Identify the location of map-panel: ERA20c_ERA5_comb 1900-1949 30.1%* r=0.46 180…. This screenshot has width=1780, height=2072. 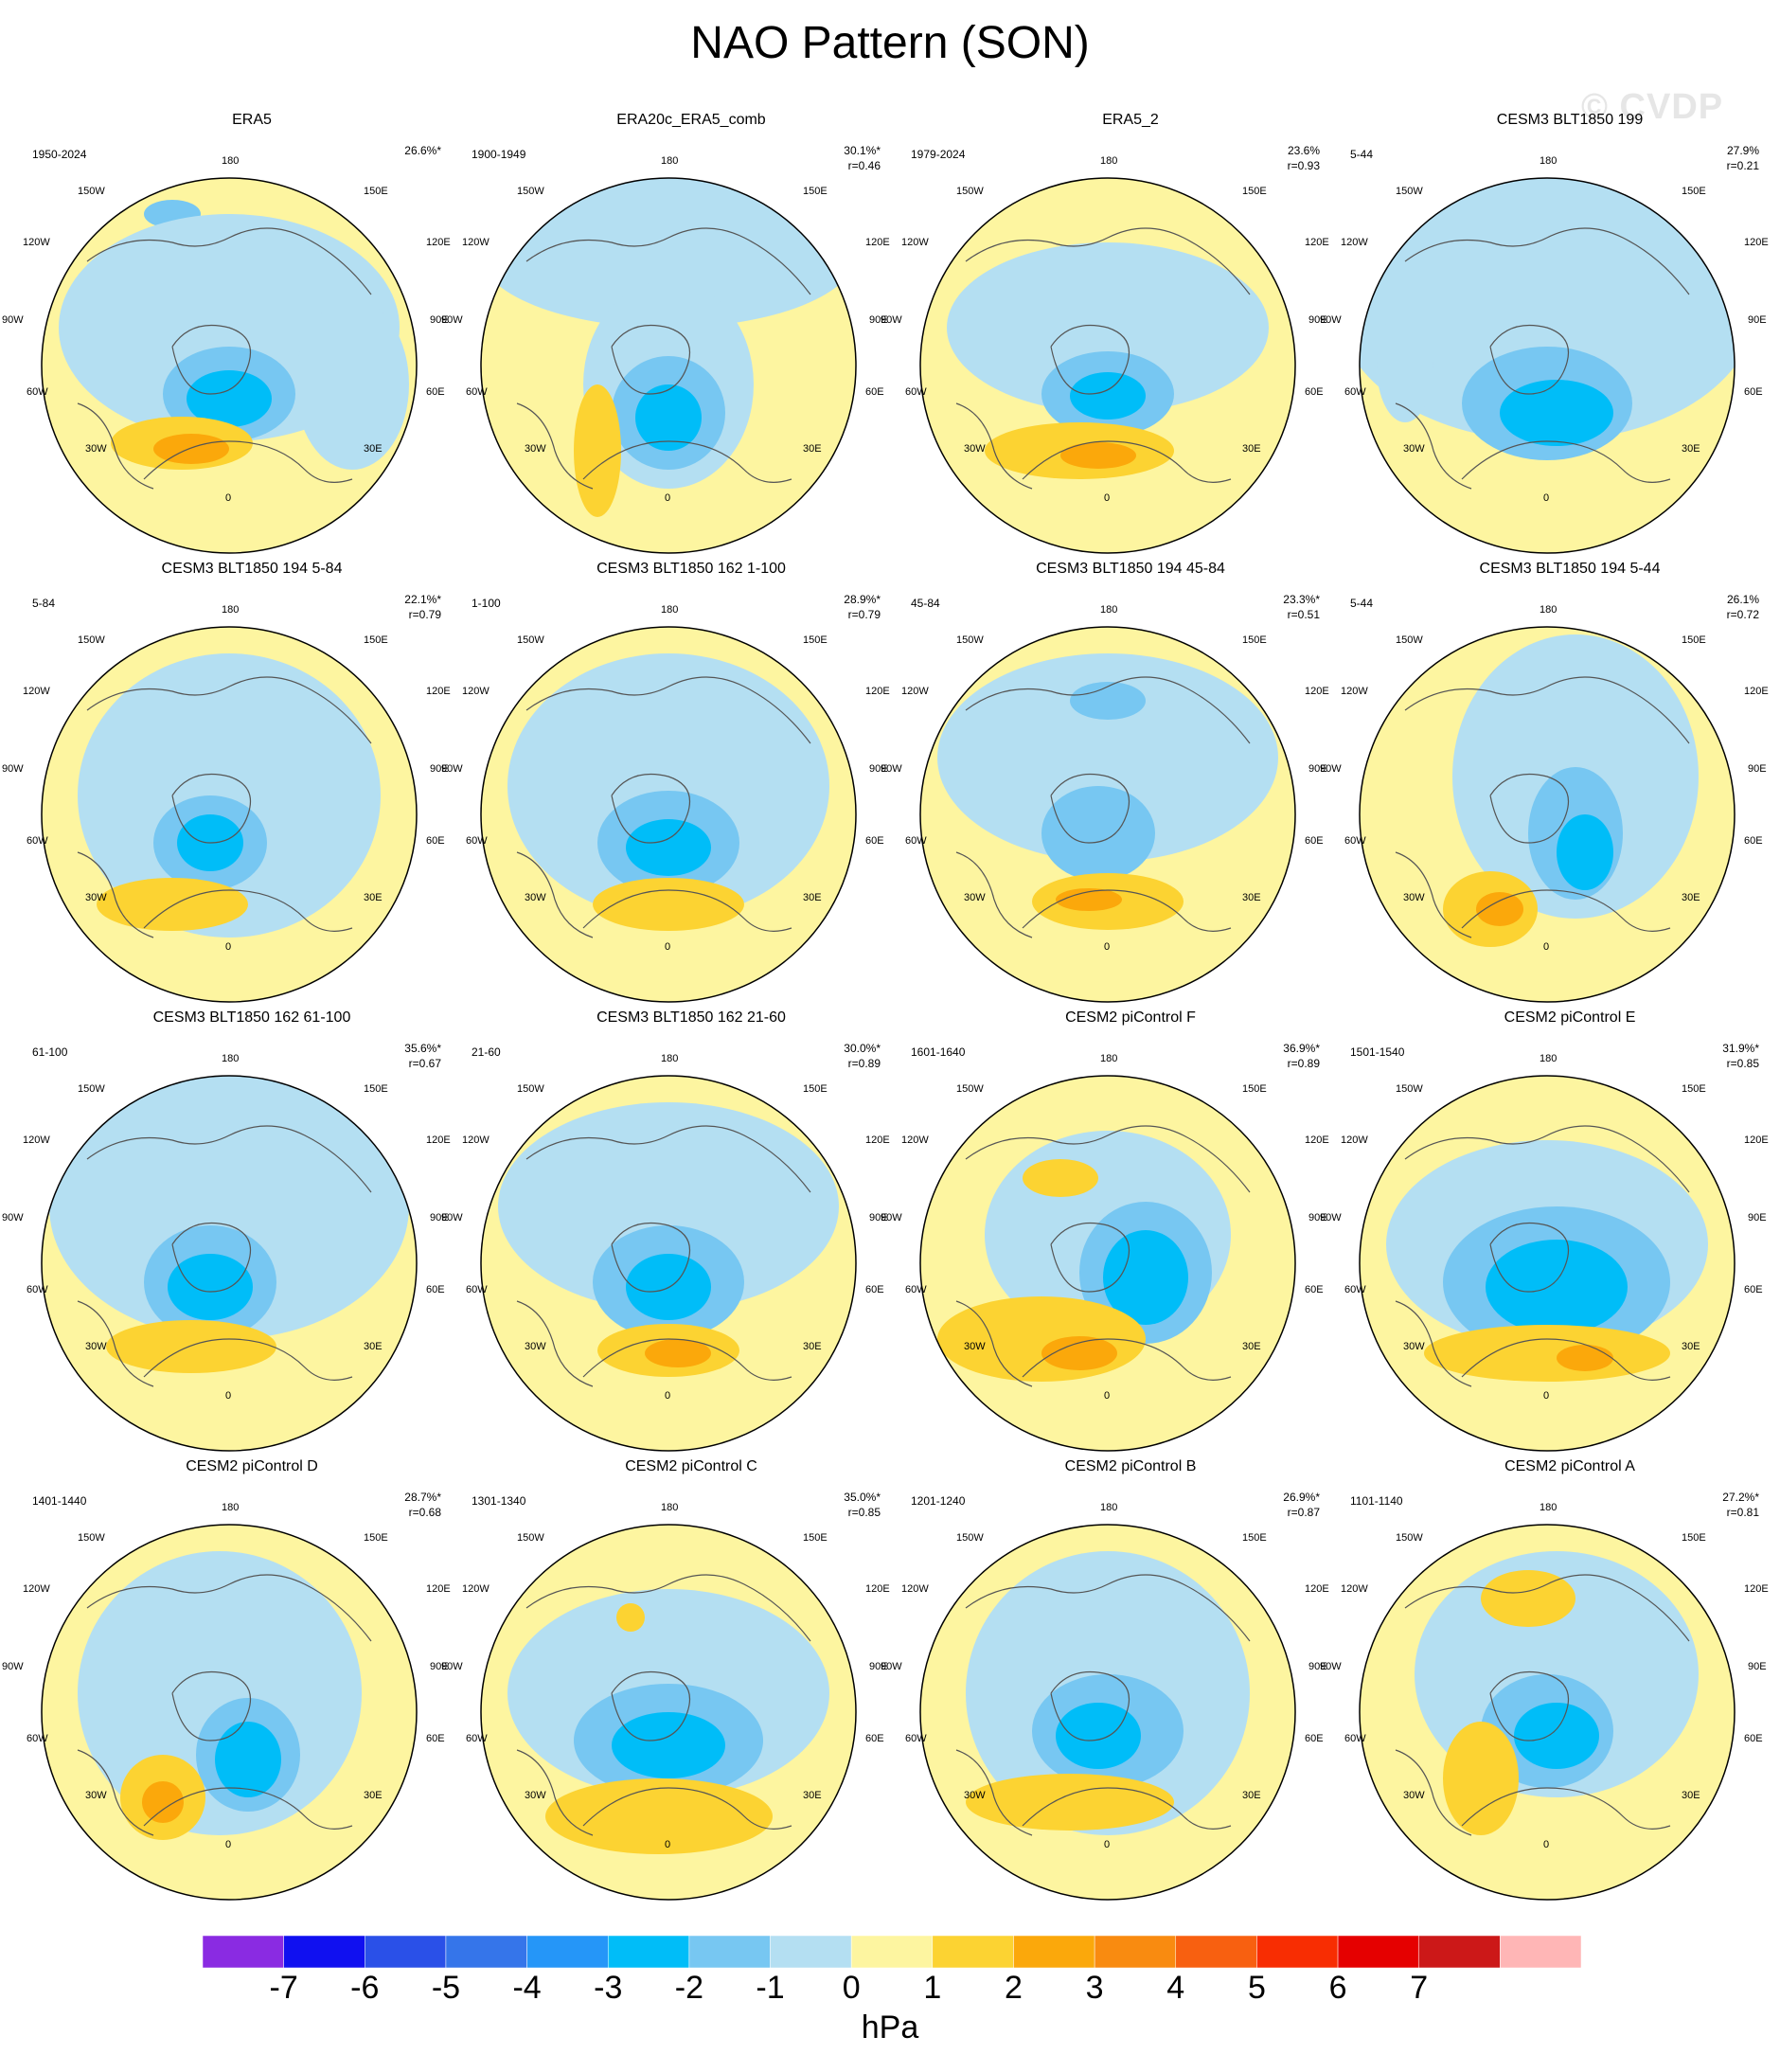
(676, 335).